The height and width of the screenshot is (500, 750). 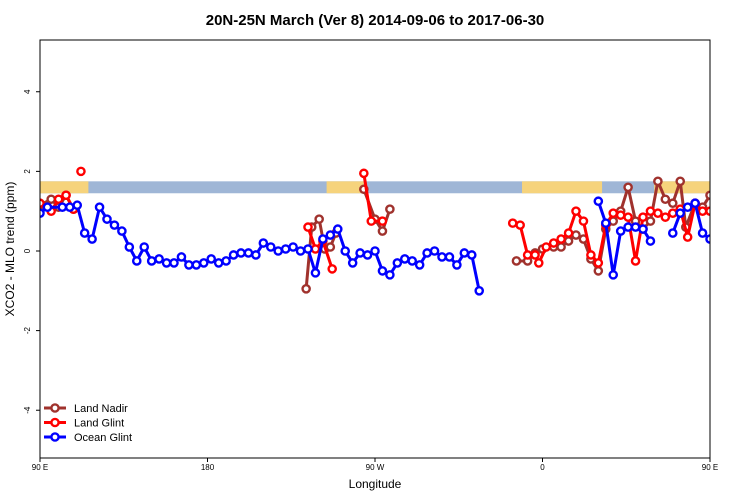 I want to click on x-tick-label: 0, so click(x=542, y=467).